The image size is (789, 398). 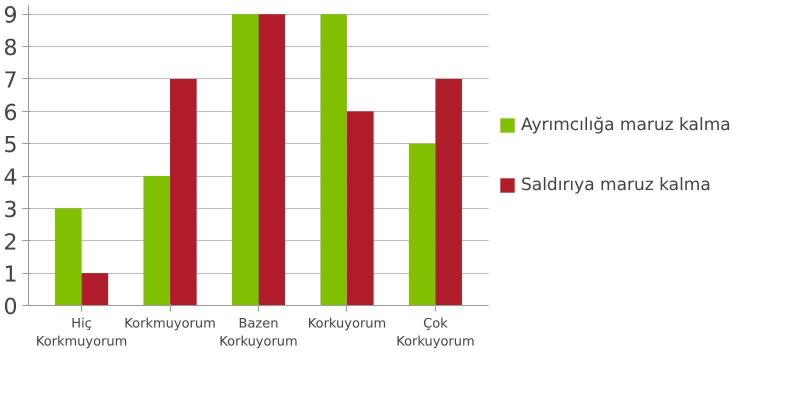 What do you see at coordinates (11, 81) in the screenshot?
I see `y-tick-label: 7` at bounding box center [11, 81].